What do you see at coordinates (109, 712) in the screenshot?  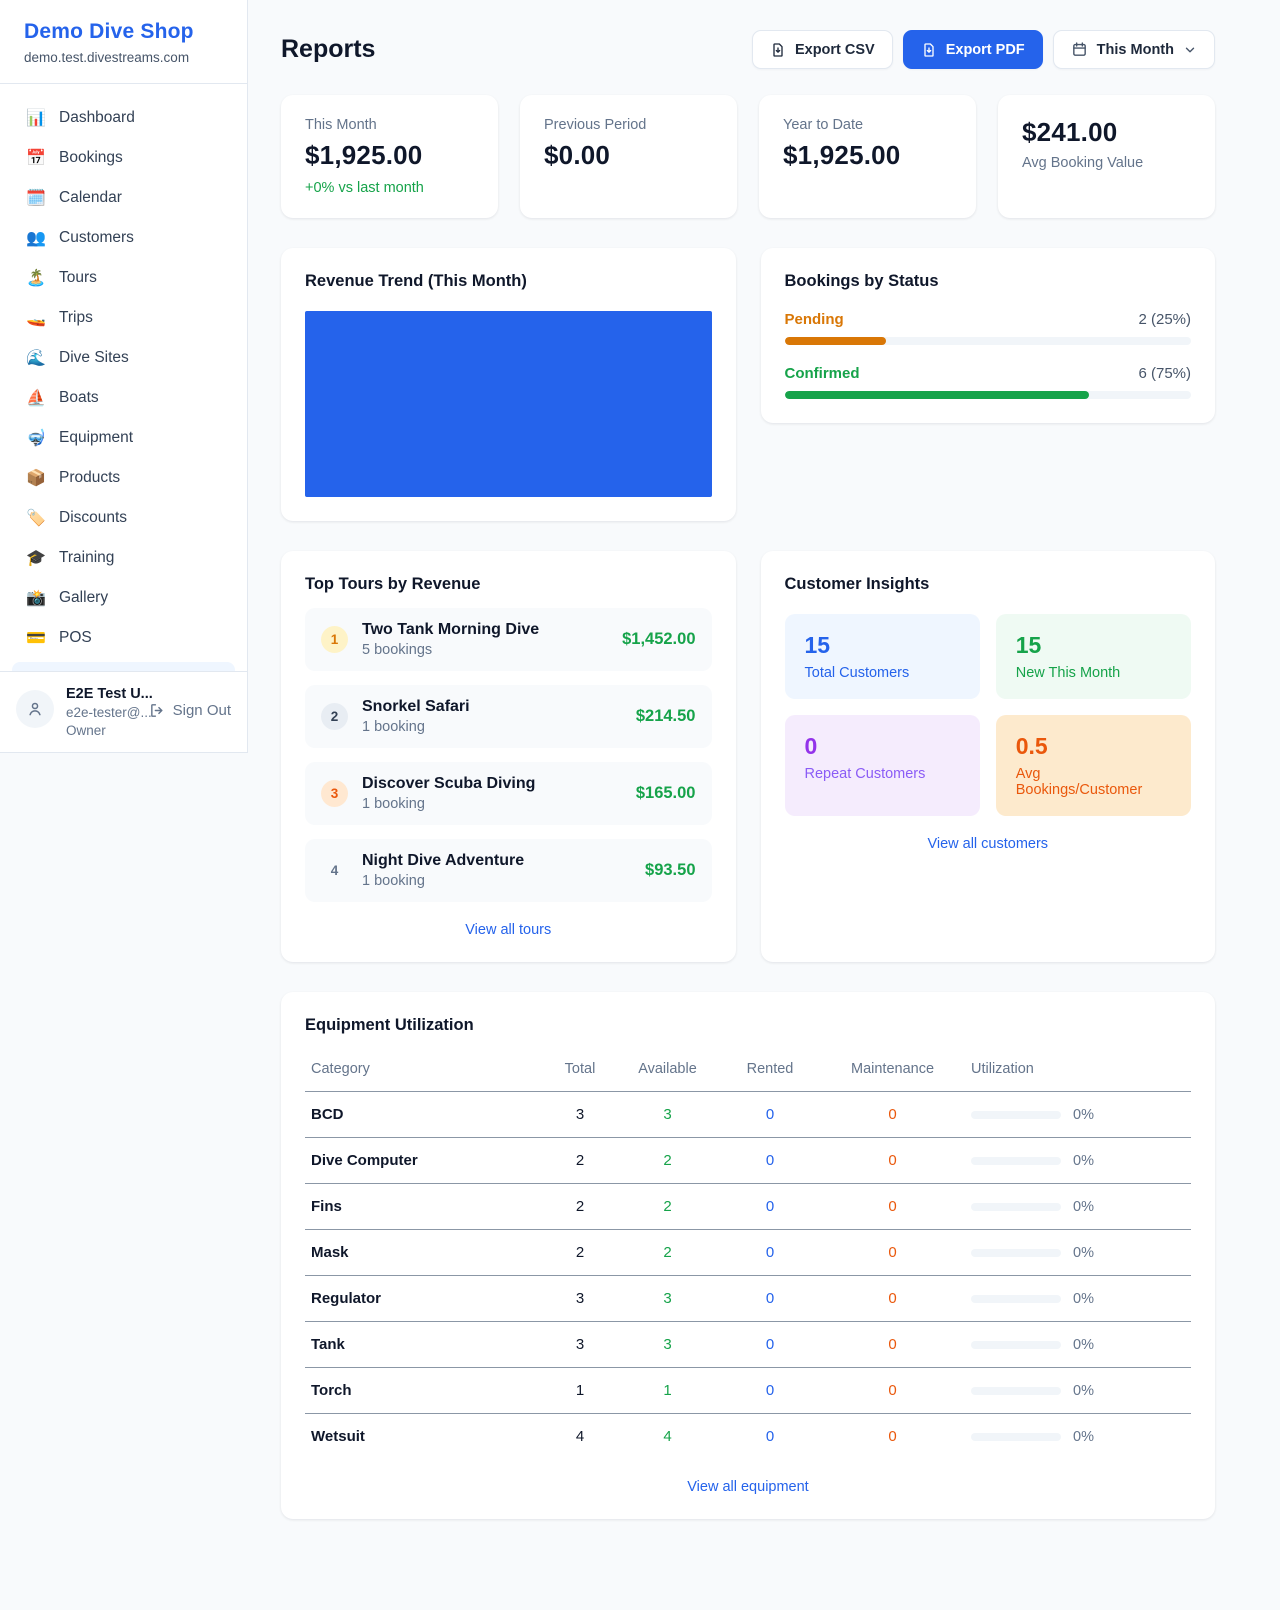 I see `user-meta: E2E Test U... e2e-tester@... Owner` at bounding box center [109, 712].